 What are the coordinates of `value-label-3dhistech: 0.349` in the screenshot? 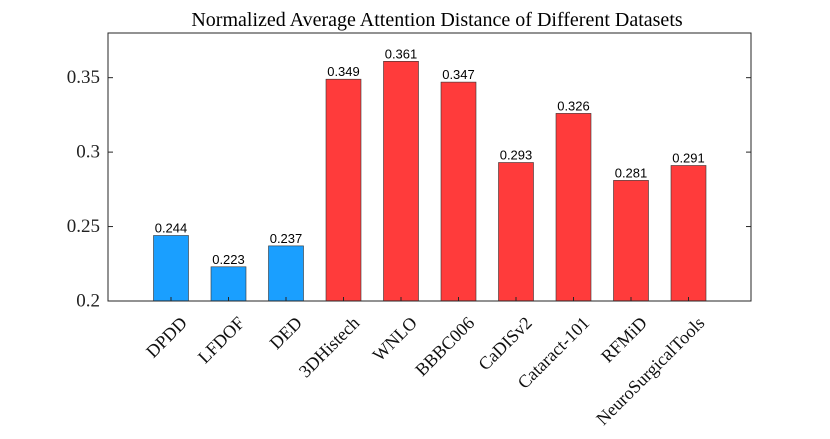 It's located at (343, 71).